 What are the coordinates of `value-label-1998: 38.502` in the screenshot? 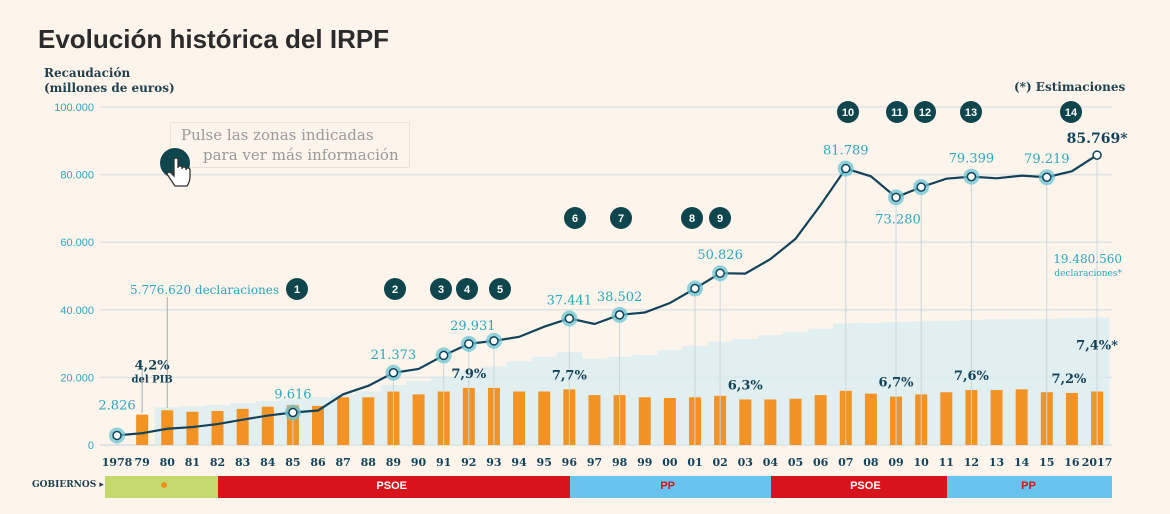 It's located at (620, 297).